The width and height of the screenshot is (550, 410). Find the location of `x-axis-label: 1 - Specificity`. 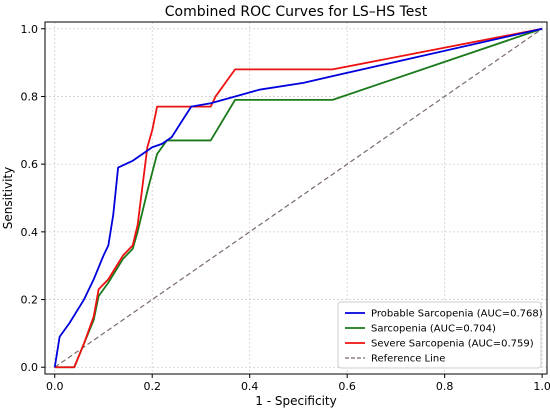

x-axis-label: 1 - Specificity is located at coordinates (295, 401).